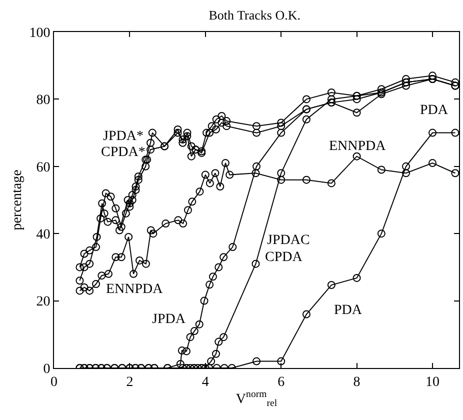 This screenshot has width=463, height=420. I want to click on x-tick-label: 4, so click(205, 382).